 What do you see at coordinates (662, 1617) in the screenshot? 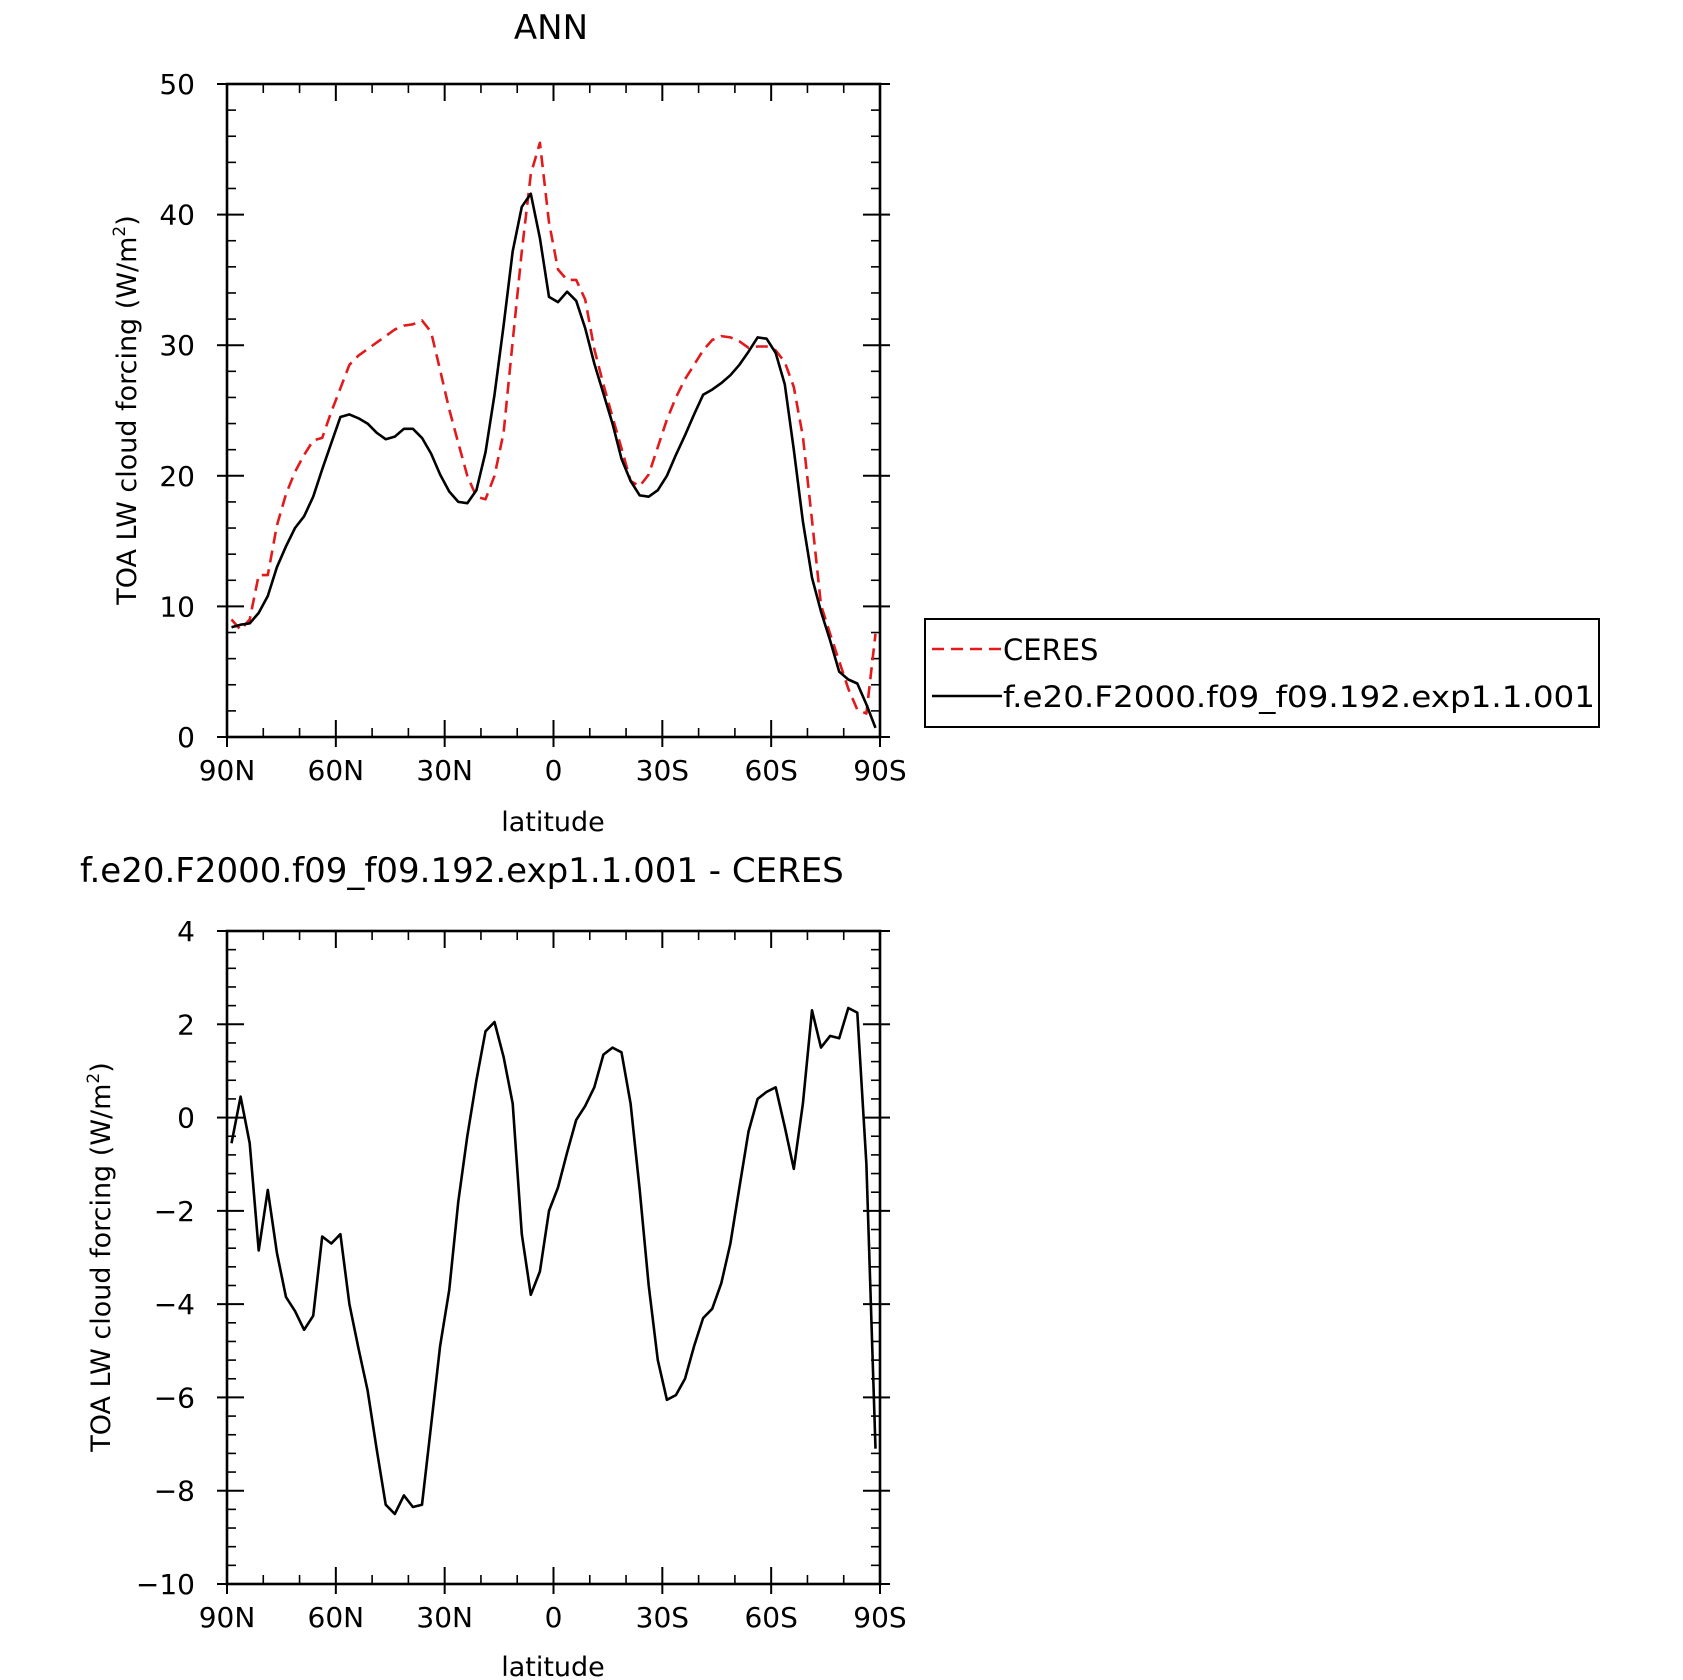
I see `bottom-x-tick-label: 30S` at bounding box center [662, 1617].